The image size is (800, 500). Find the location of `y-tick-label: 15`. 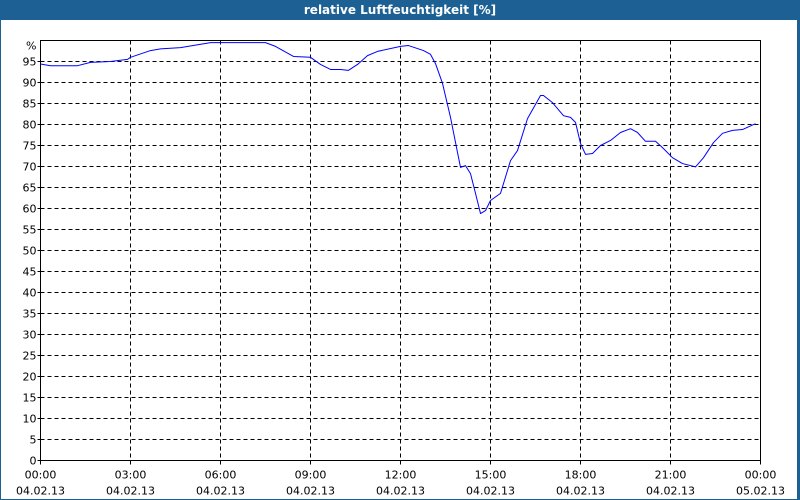

y-tick-label: 15 is located at coordinates (30, 398).